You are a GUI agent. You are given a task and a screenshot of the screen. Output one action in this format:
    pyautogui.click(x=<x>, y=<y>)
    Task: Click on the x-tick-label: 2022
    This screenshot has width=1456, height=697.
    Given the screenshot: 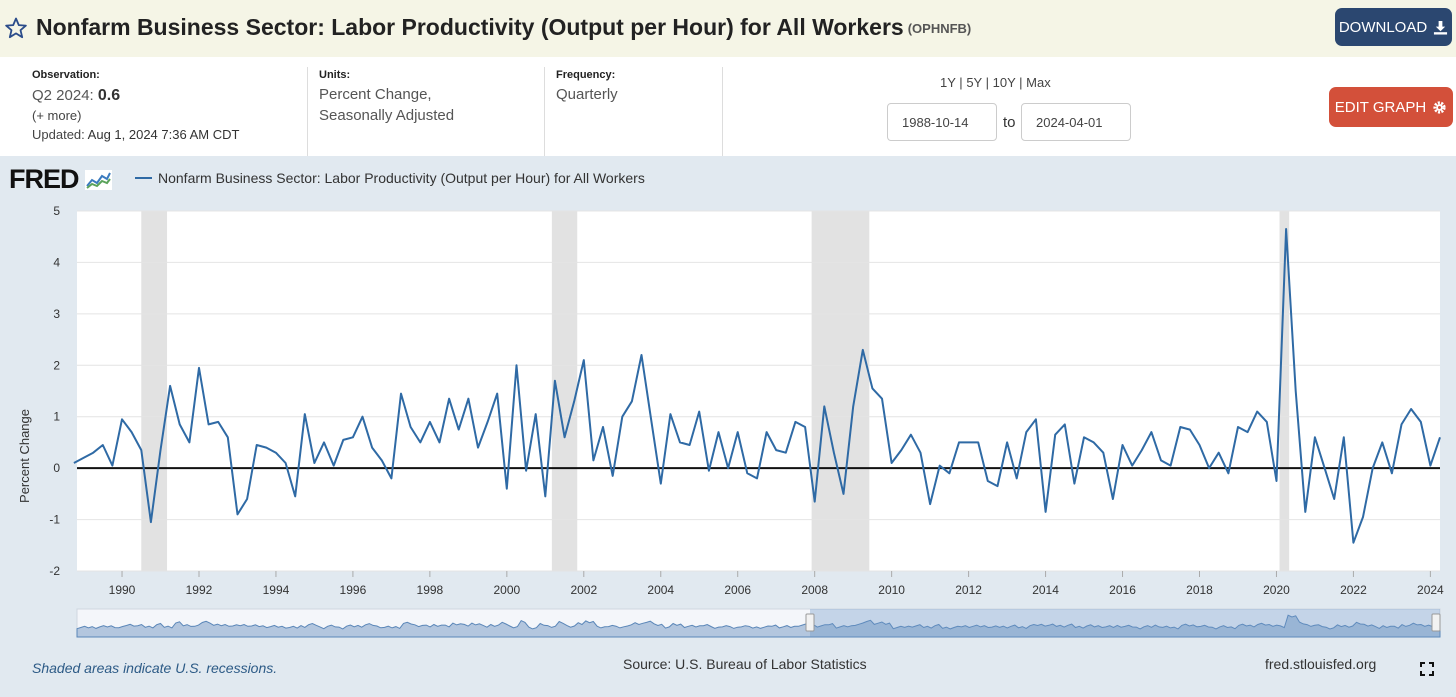 What is the action you would take?
    pyautogui.click(x=1353, y=590)
    